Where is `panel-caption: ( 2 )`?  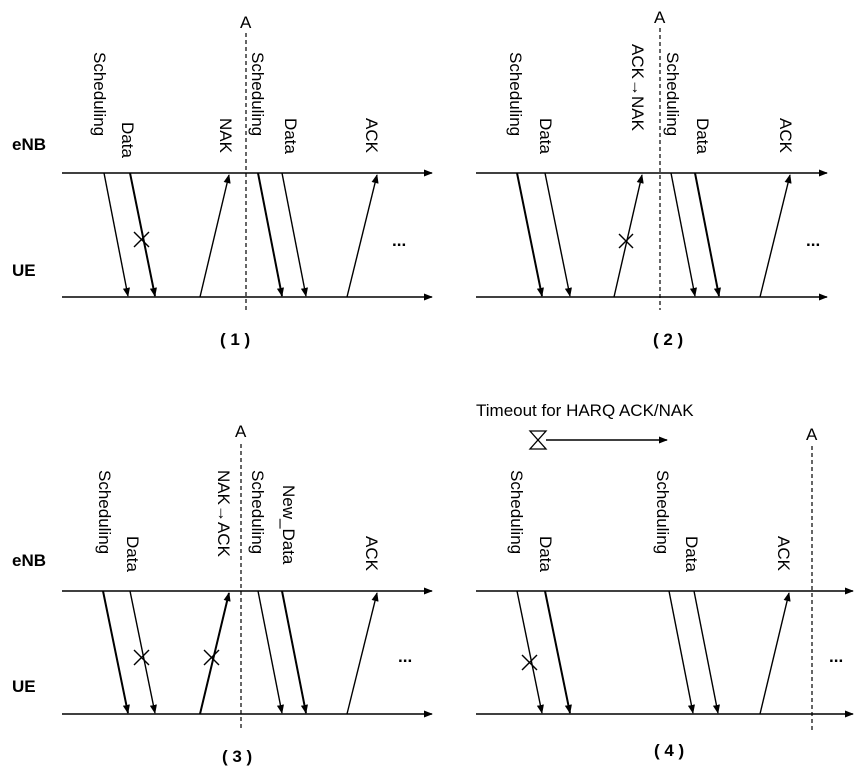 panel-caption: ( 2 ) is located at coordinates (668, 339).